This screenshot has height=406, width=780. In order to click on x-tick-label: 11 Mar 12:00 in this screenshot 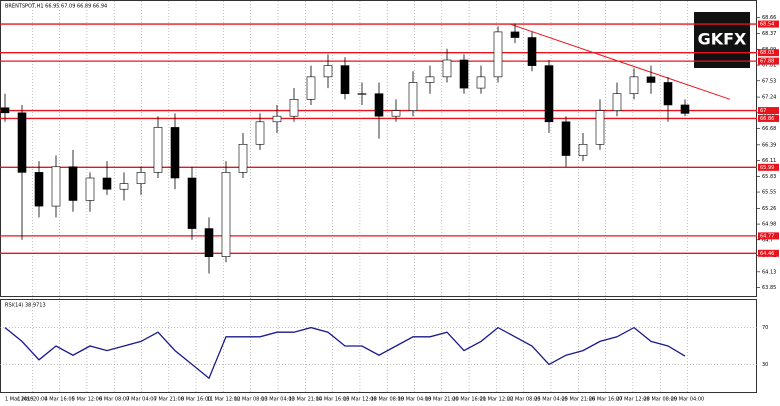, I will do `click(223, 400)`.